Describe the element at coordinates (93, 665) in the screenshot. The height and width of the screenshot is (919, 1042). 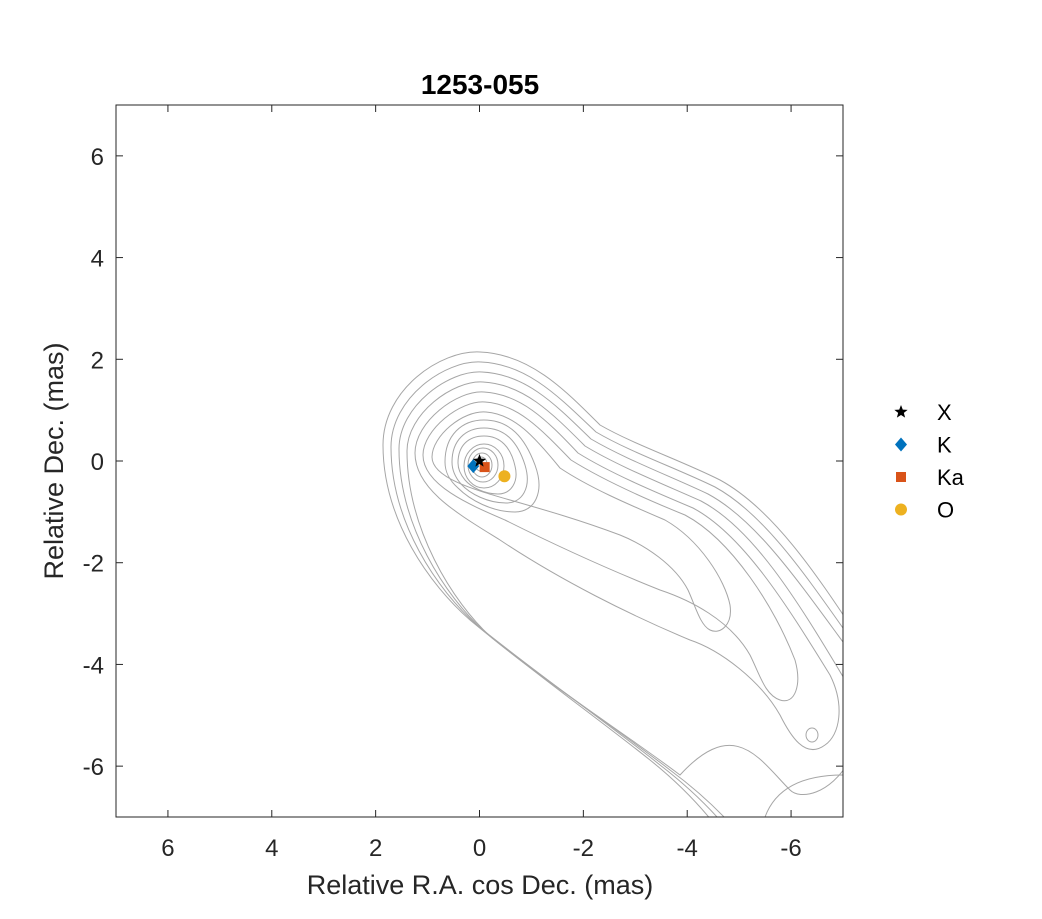
I see `y-tick-label: -4` at that location.